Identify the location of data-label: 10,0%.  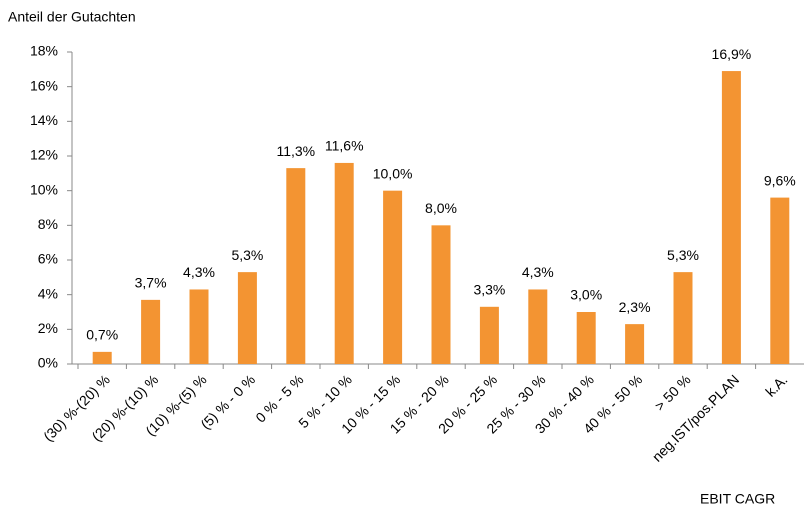
(393, 173).